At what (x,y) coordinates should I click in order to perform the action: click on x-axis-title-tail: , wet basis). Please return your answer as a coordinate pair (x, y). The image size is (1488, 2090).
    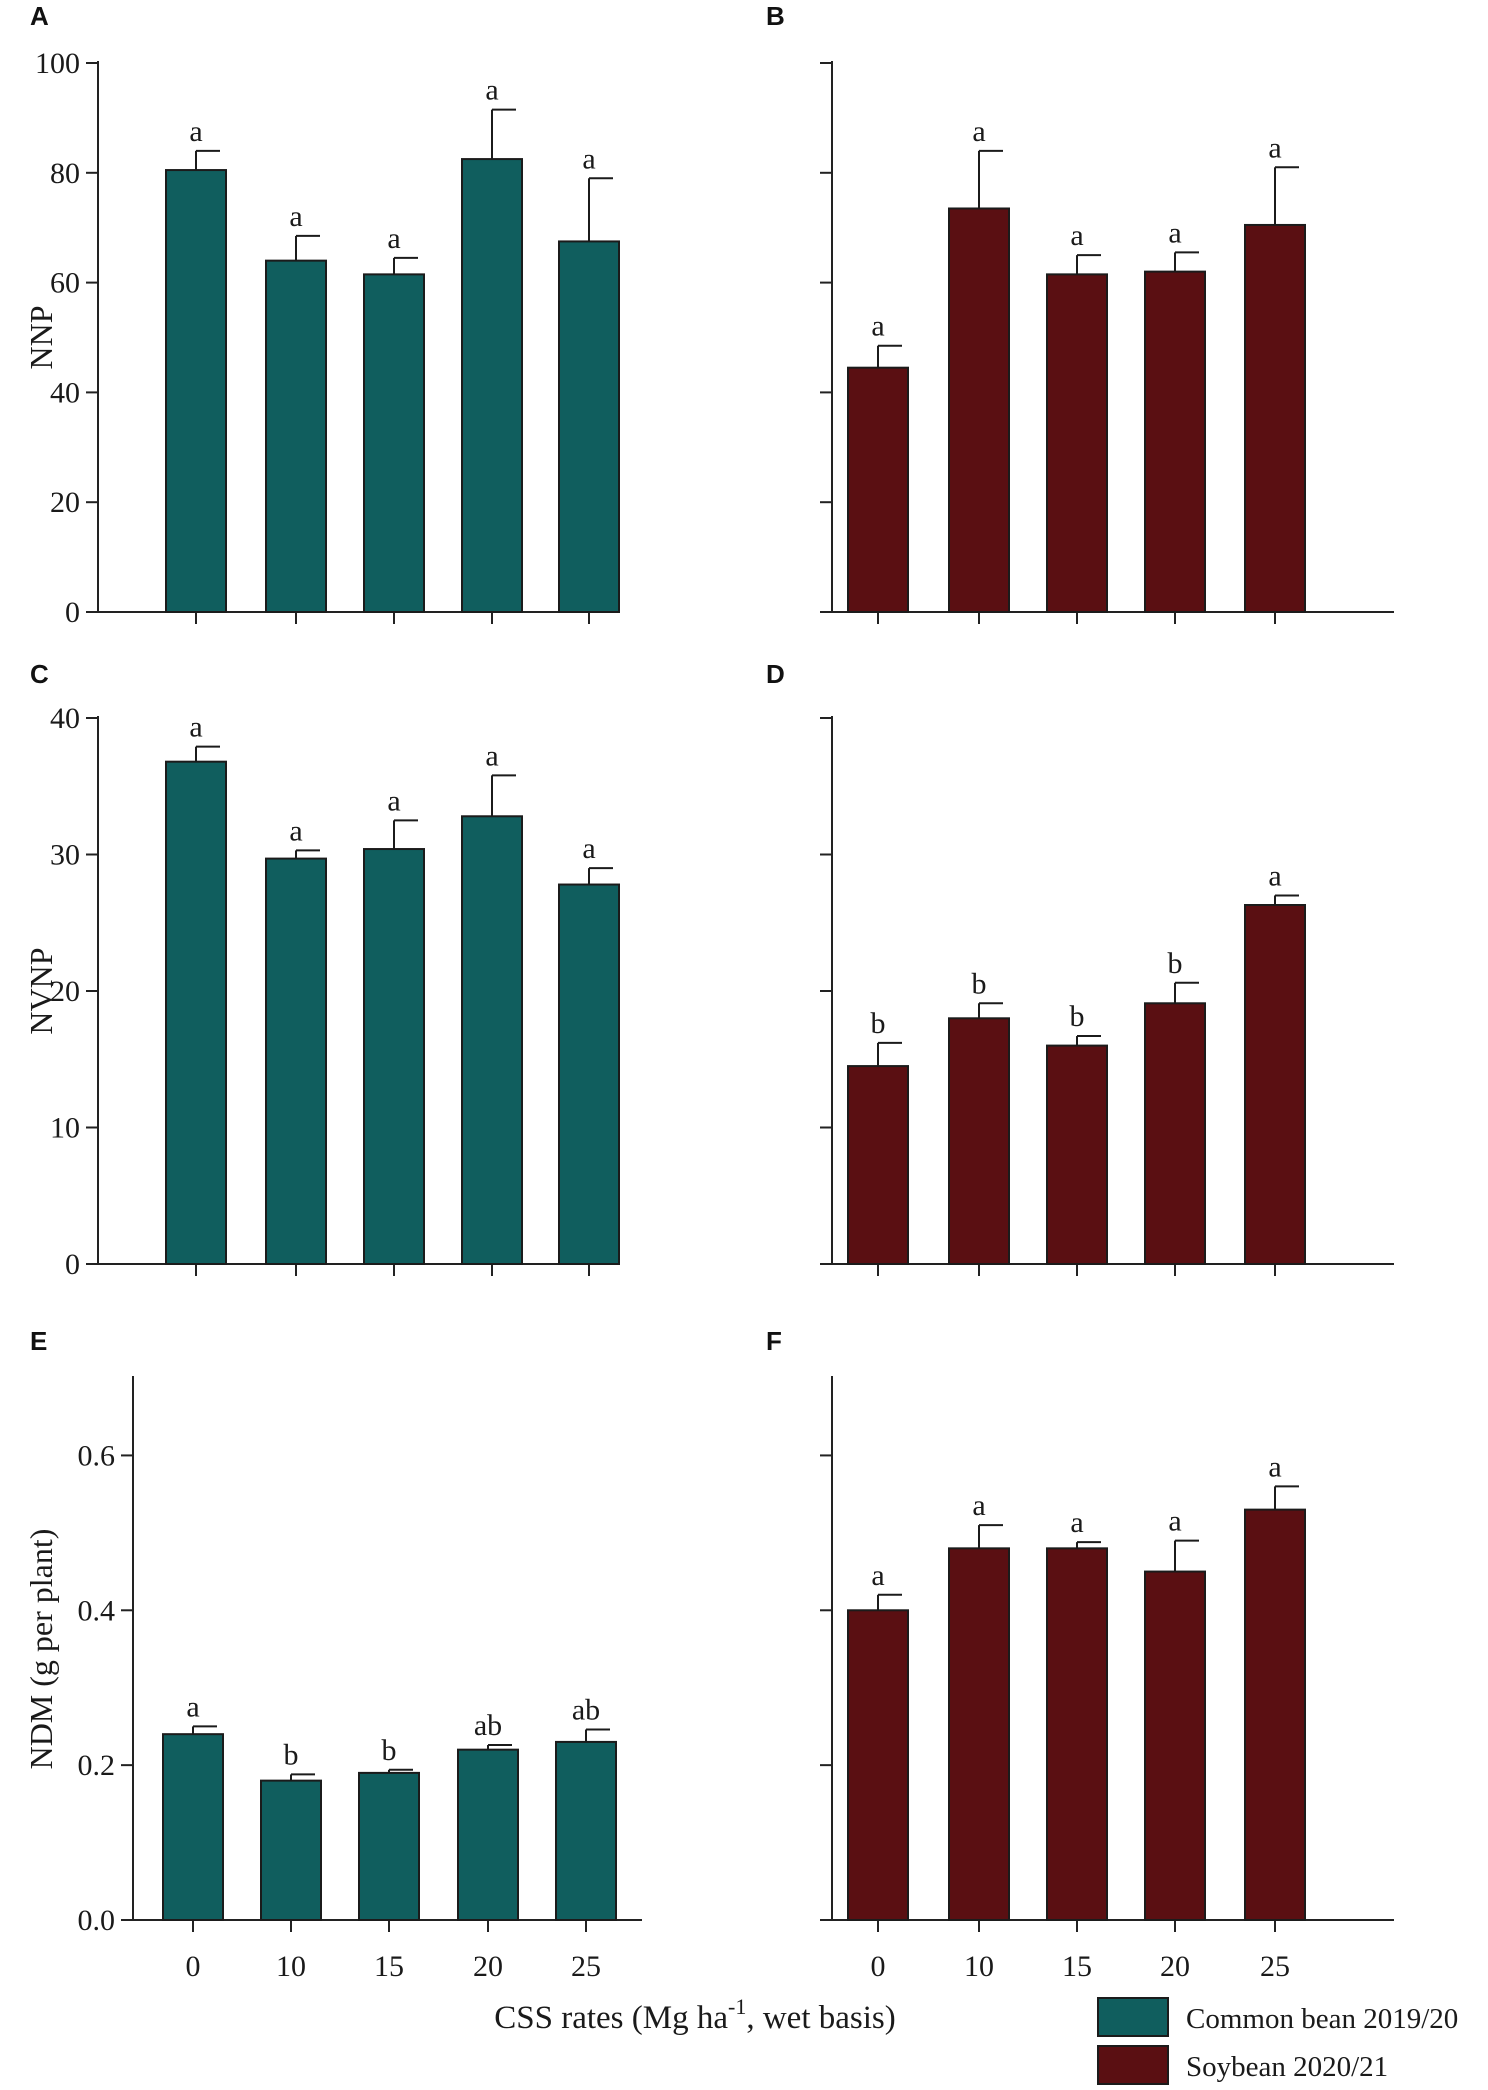
    Looking at the image, I should click on (820, 2018).